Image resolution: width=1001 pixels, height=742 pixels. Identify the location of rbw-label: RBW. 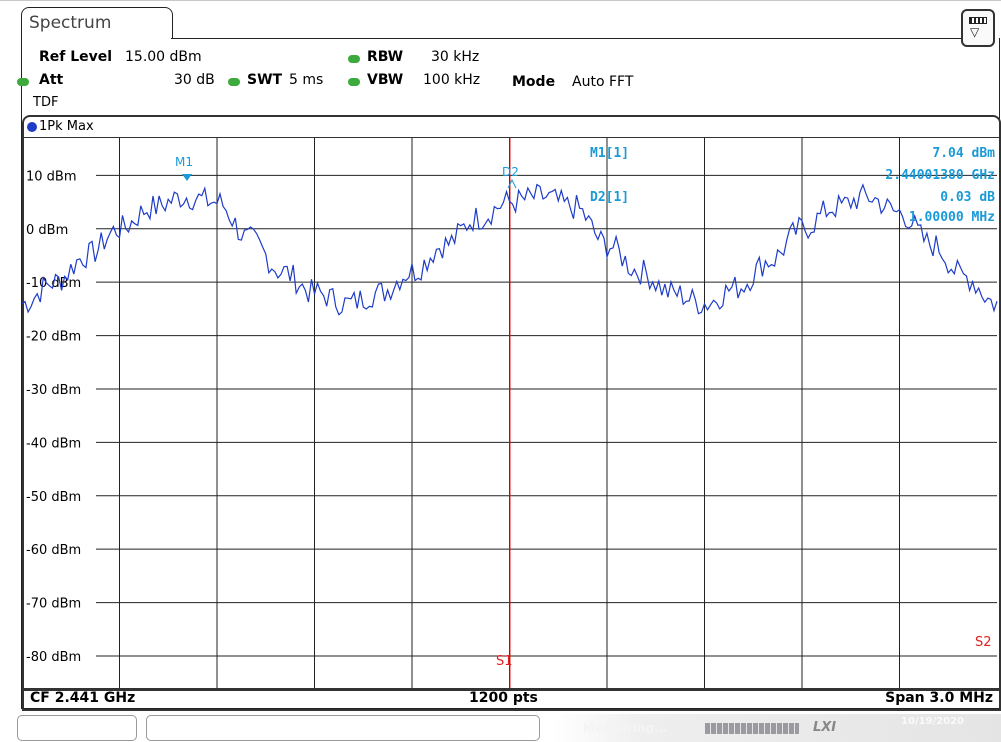
(385, 57).